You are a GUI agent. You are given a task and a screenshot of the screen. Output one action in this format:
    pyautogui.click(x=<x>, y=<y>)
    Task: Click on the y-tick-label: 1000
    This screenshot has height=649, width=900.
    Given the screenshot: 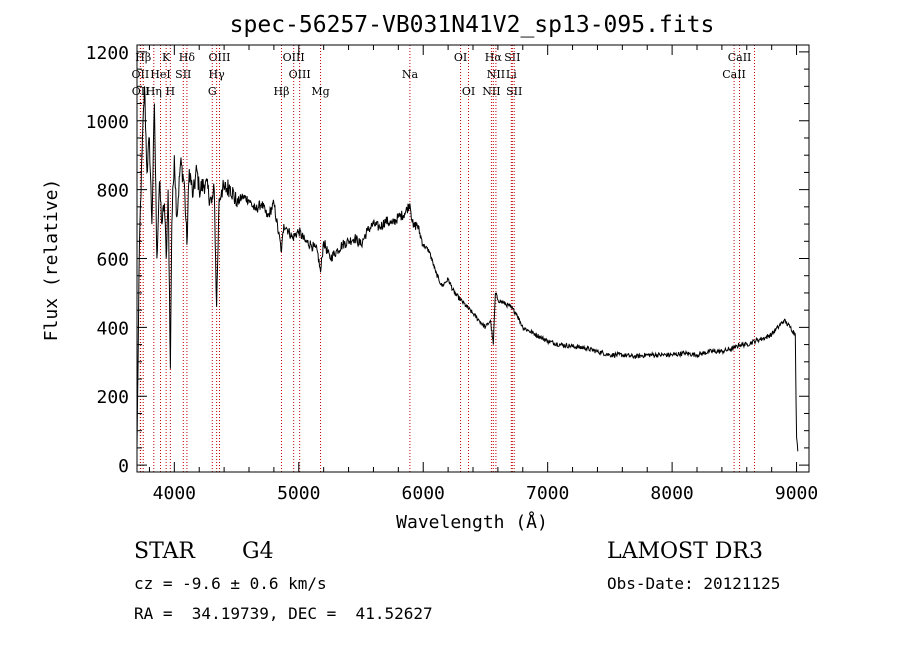 What is the action you would take?
    pyautogui.click(x=107, y=122)
    